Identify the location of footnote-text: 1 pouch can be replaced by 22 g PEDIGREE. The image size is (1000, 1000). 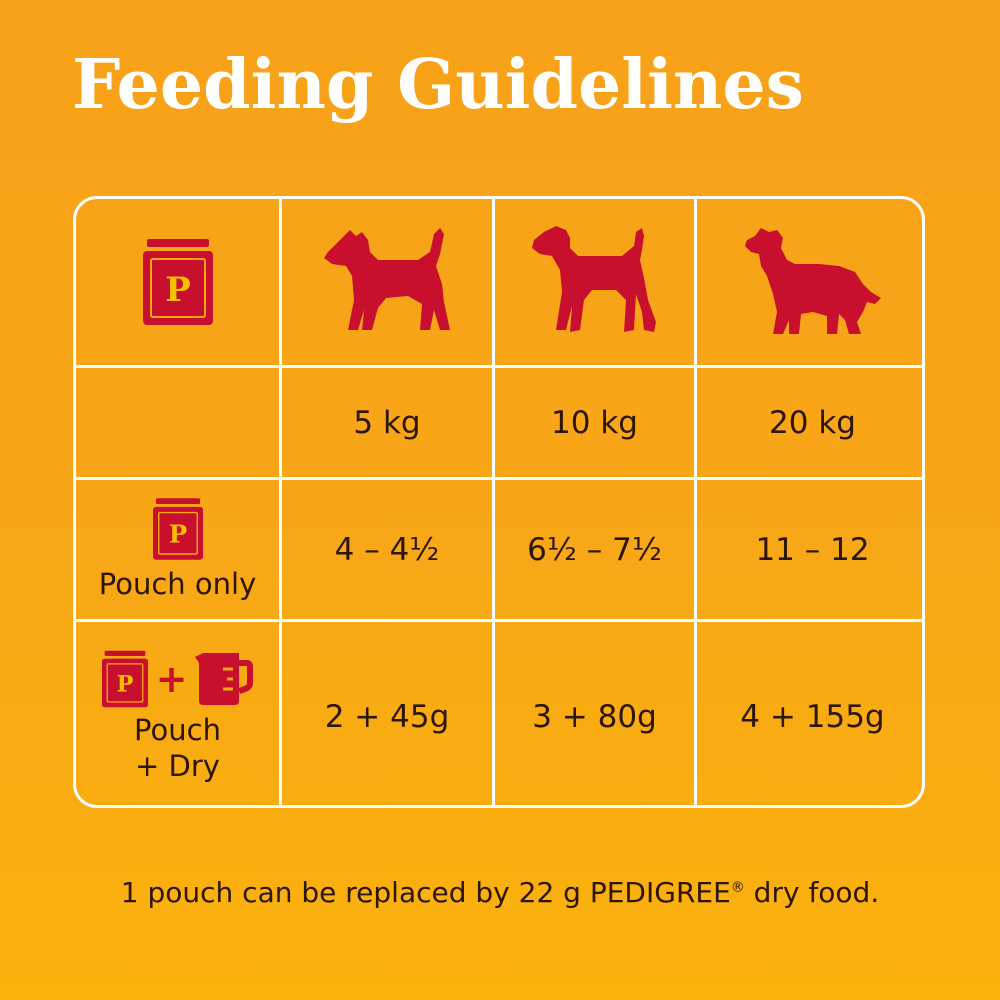
(425, 892).